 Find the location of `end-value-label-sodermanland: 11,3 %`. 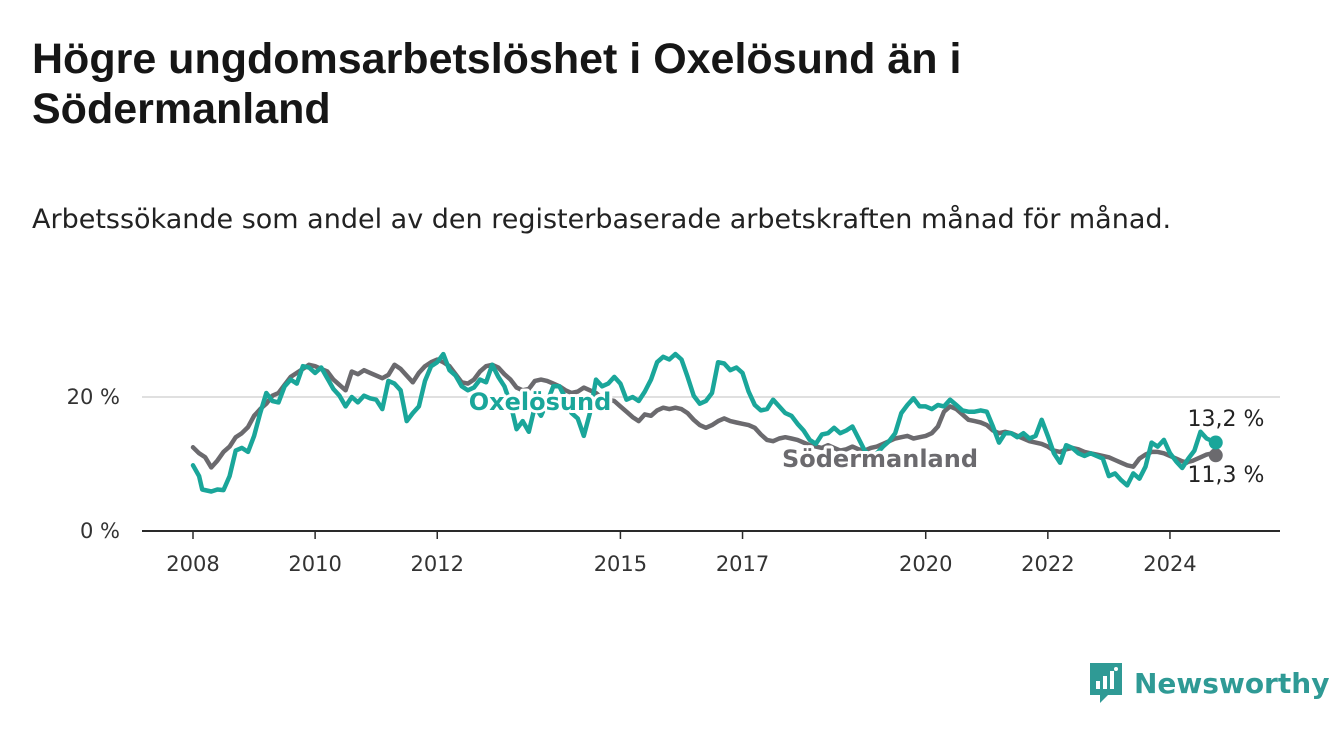

end-value-label-sodermanland: 11,3 % is located at coordinates (1226, 475).